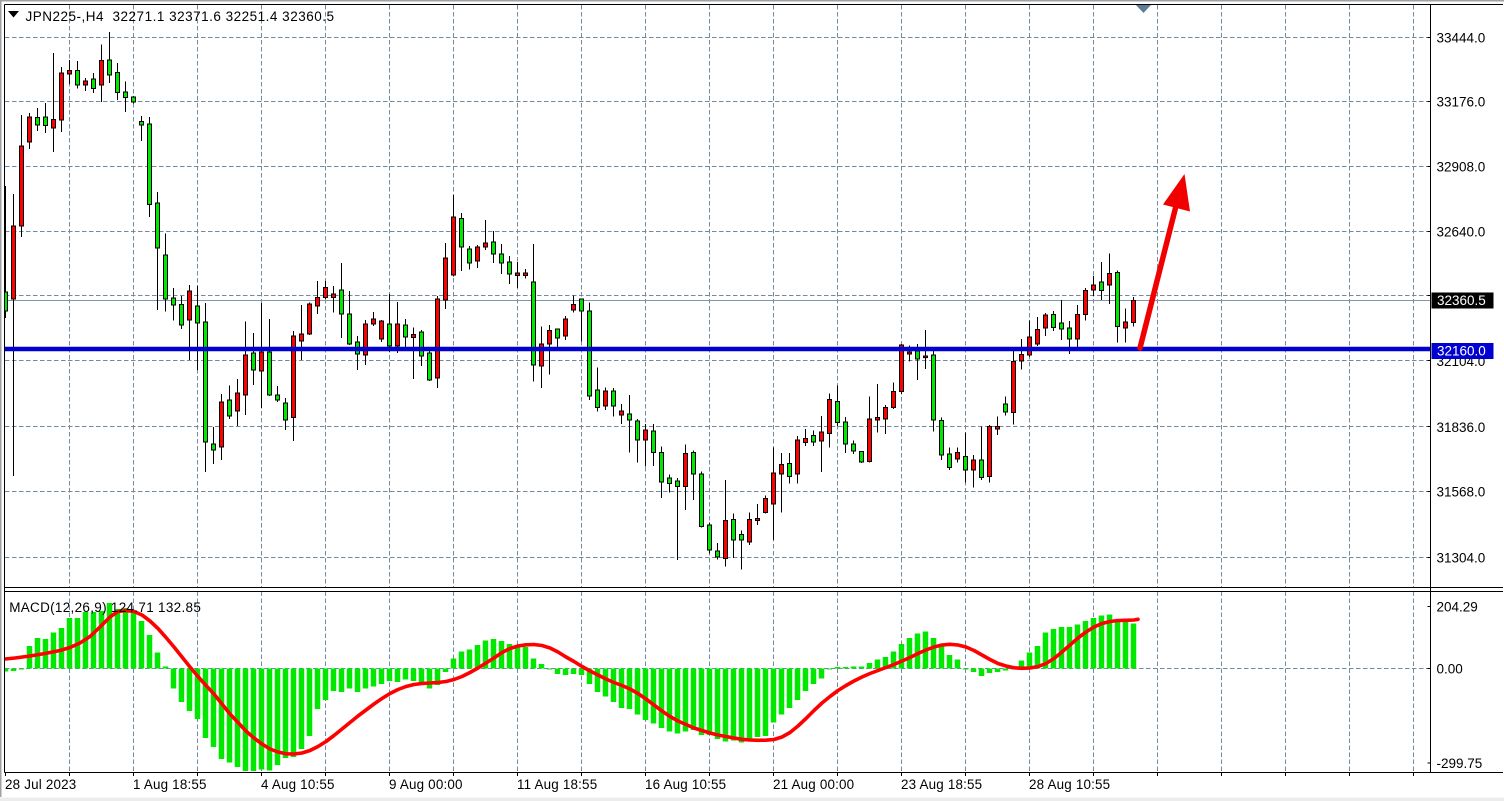 Image resolution: width=1504 pixels, height=801 pixels. I want to click on svg-text: 1 Aug 18:55, so click(170, 784).